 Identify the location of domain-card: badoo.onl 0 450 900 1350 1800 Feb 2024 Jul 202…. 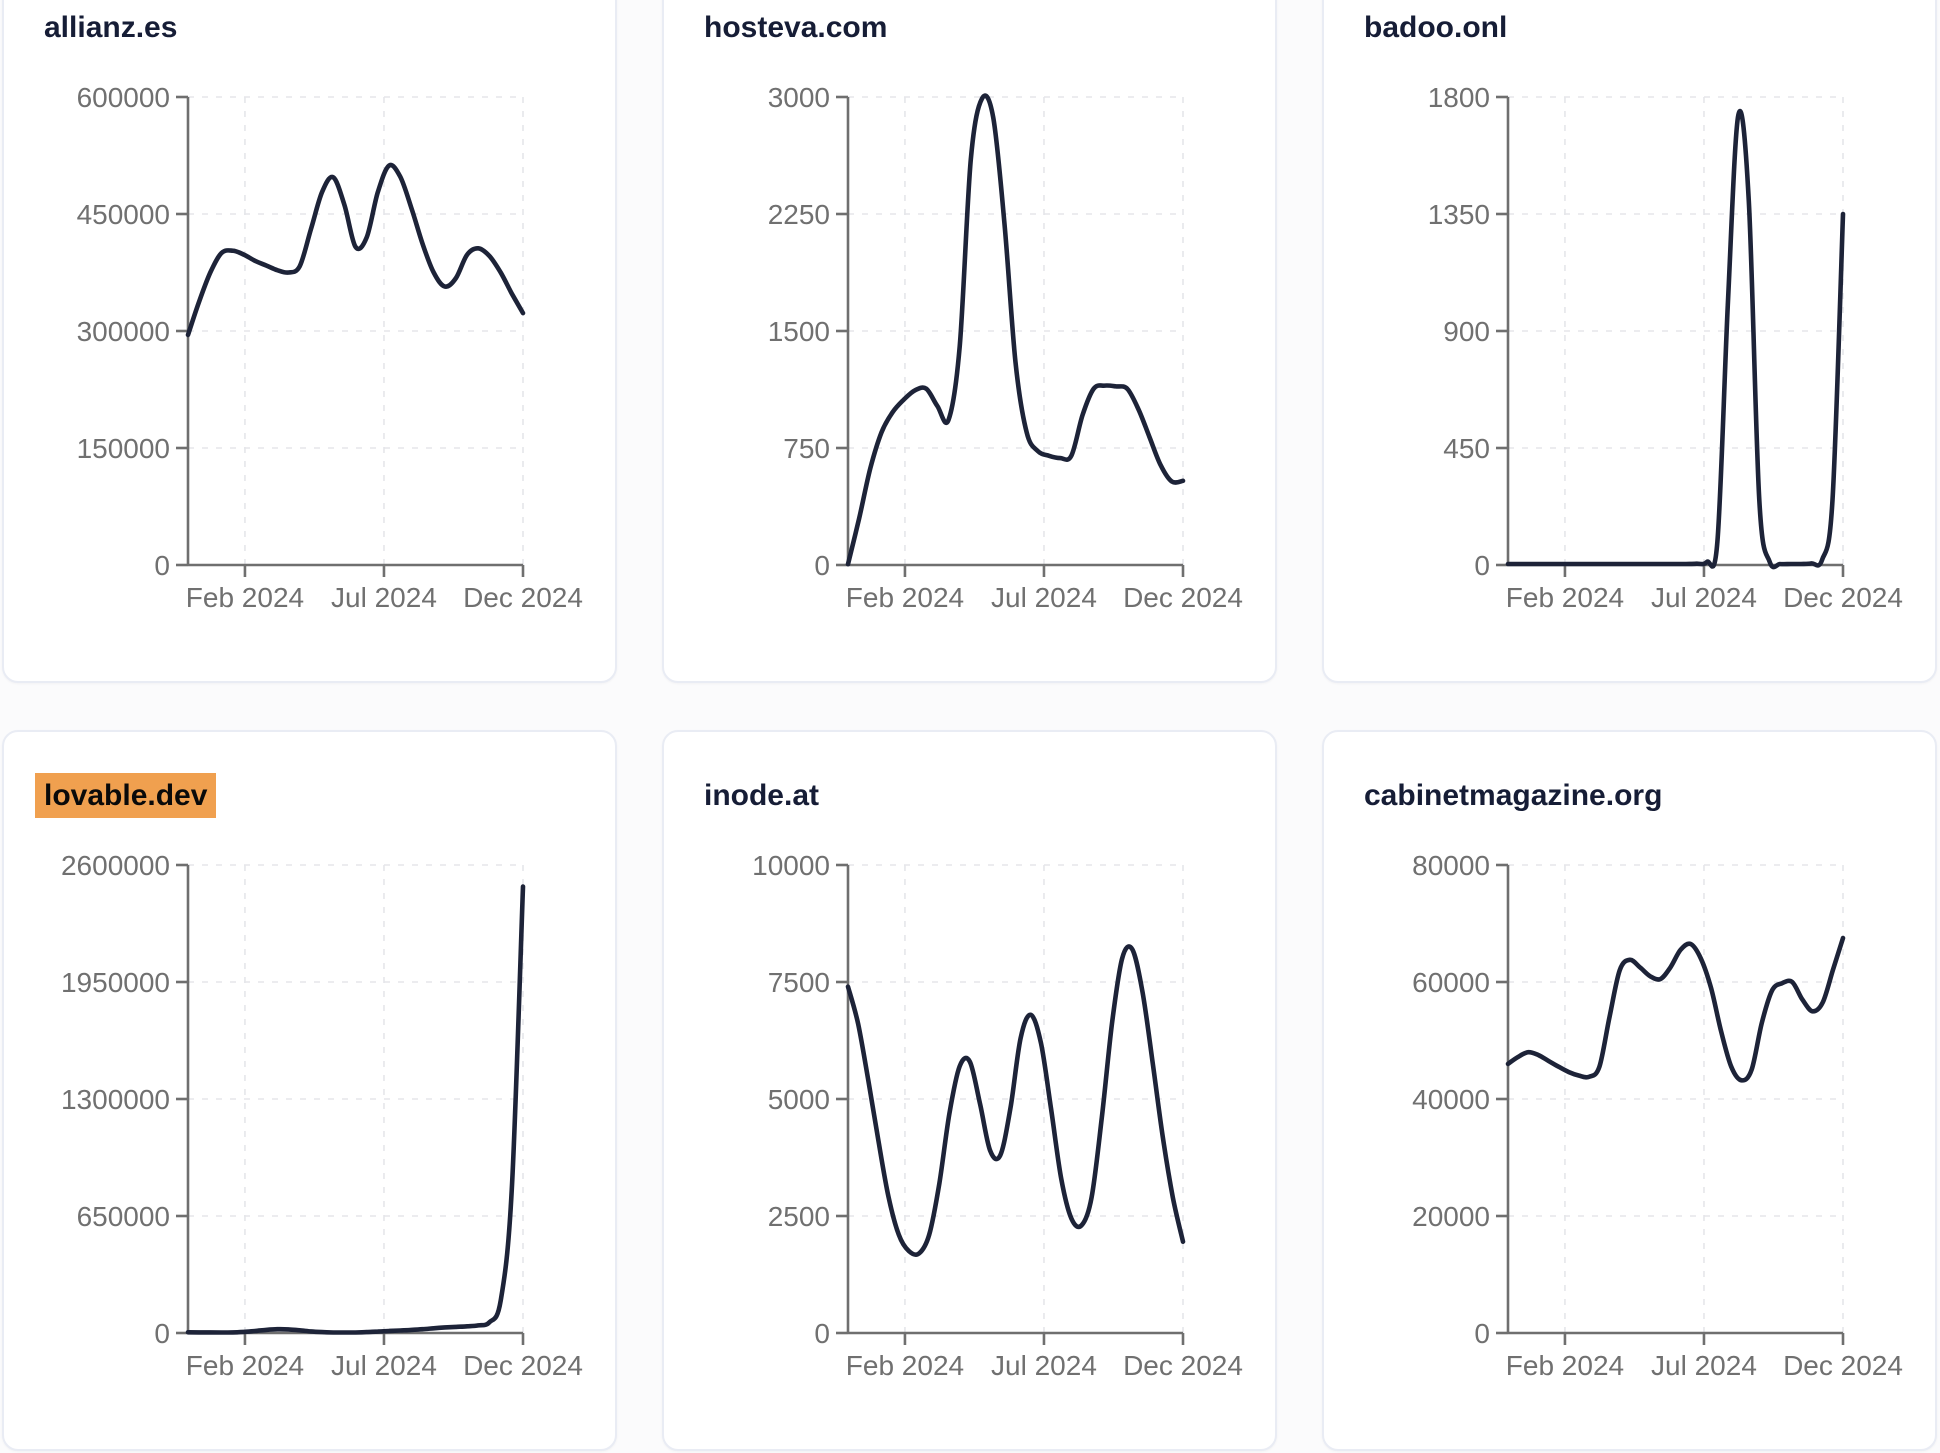
(1629, 341).